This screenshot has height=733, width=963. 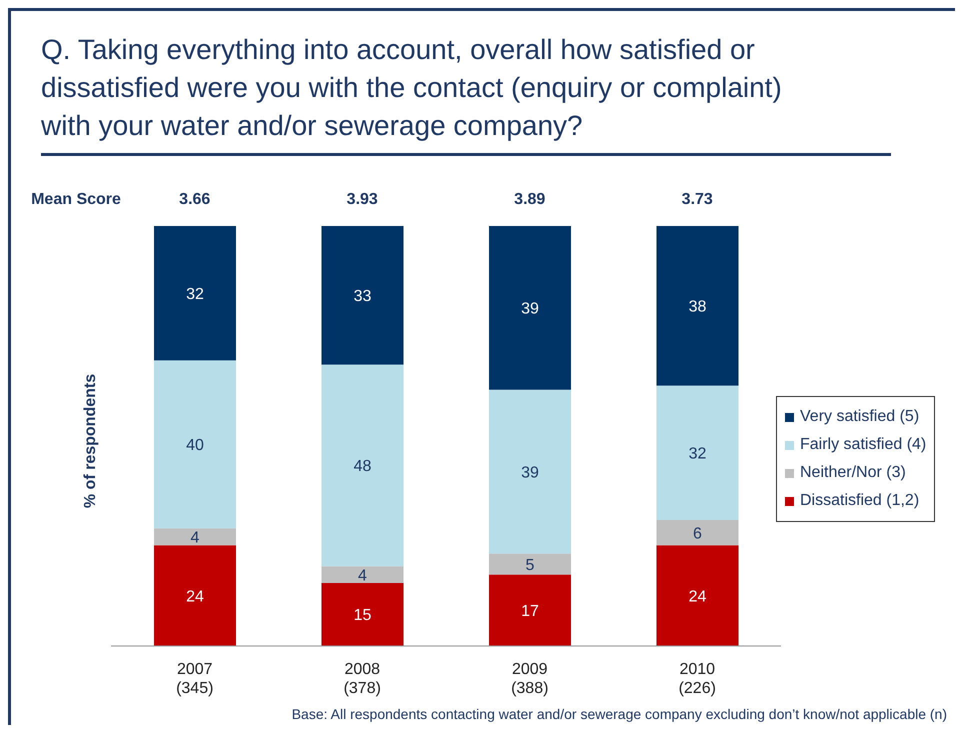 I want to click on text: 3.73, so click(x=697, y=200).